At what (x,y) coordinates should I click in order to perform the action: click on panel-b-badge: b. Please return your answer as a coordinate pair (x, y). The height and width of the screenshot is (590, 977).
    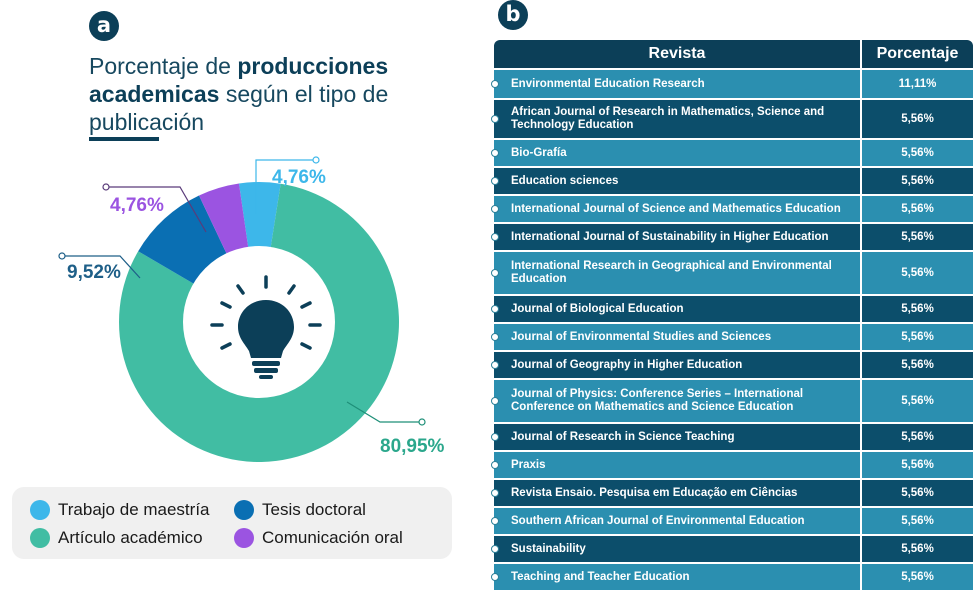
    Looking at the image, I should click on (513, 15).